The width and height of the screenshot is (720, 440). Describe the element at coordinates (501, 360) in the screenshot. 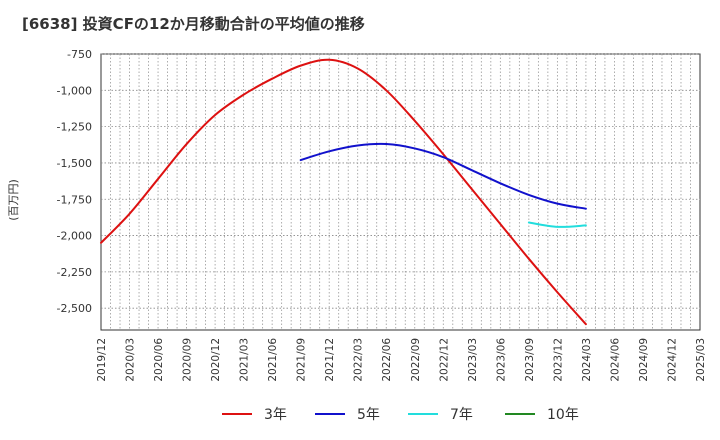

I see `x-tick-label: 2023/06` at that location.